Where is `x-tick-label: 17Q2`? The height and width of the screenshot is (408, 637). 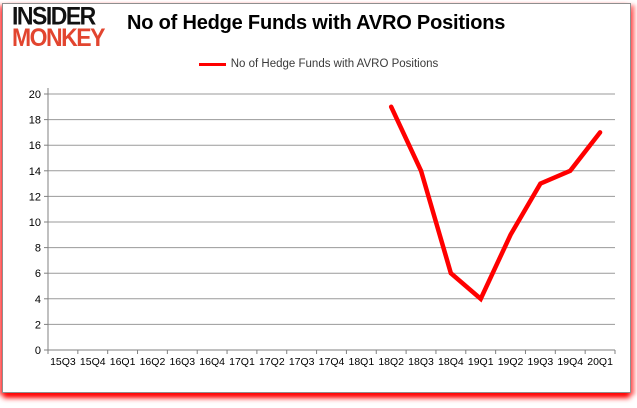
x-tick-label: 17Q2 is located at coordinates (272, 362).